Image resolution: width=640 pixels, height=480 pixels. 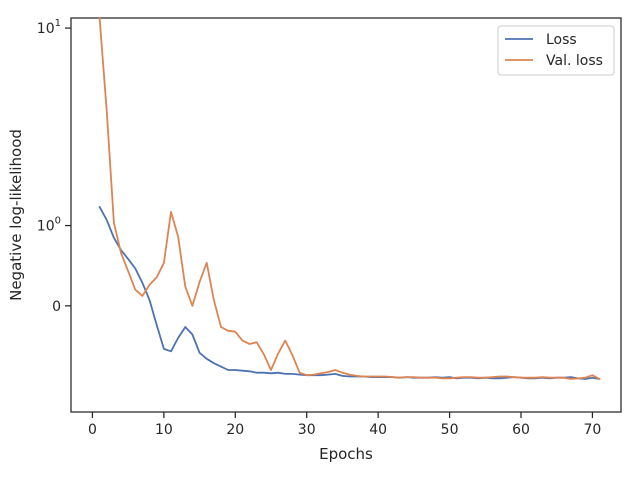 I want to click on x-tick-label: 70, so click(x=593, y=430).